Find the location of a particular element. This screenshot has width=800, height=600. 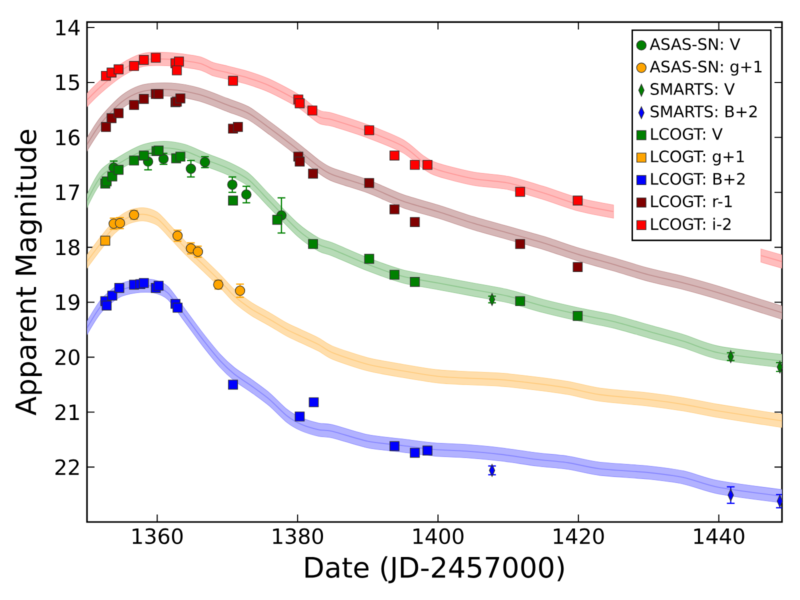

legend-label: SMARTS: B+2 is located at coordinates (703, 112).